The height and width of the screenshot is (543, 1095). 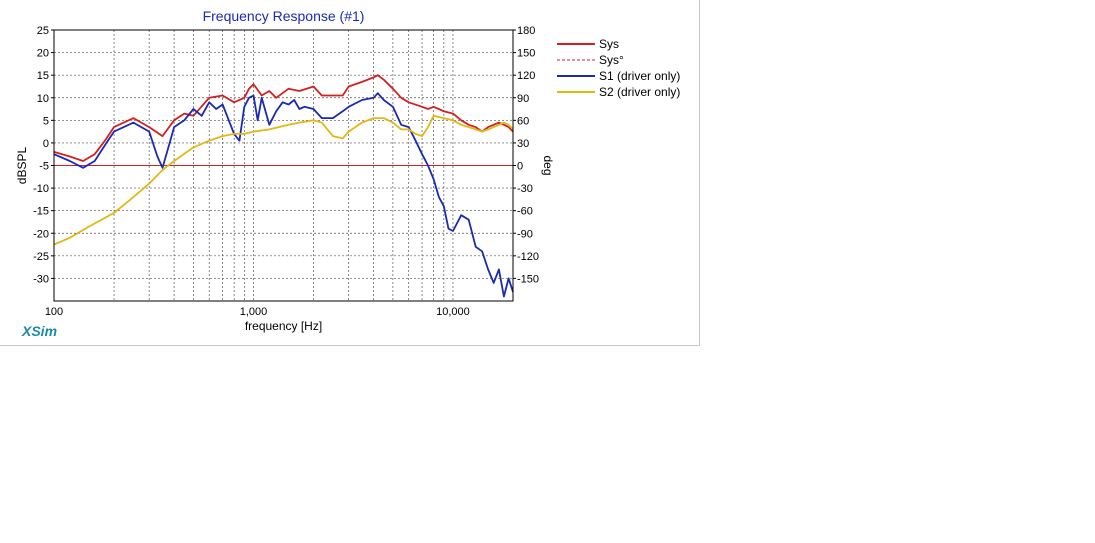 I want to click on legend-label-1: Sys, so click(x=609, y=44).